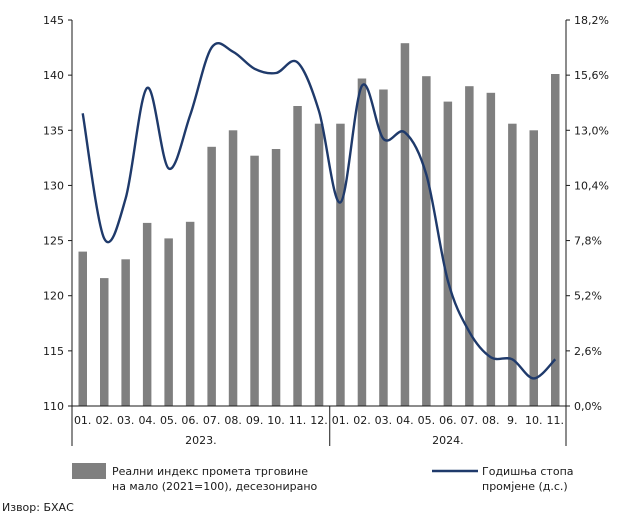  Describe the element at coordinates (588, 351) in the screenshot. I see `right-tick-label: 2,6%` at that location.